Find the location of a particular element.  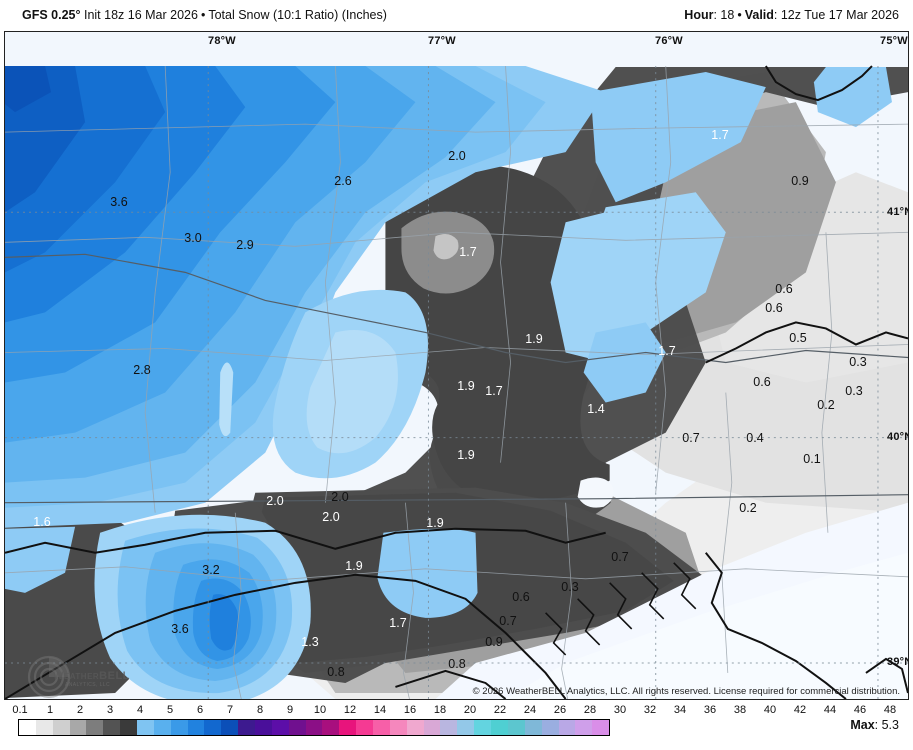

colorbar-tick: 42 is located at coordinates (800, 710).